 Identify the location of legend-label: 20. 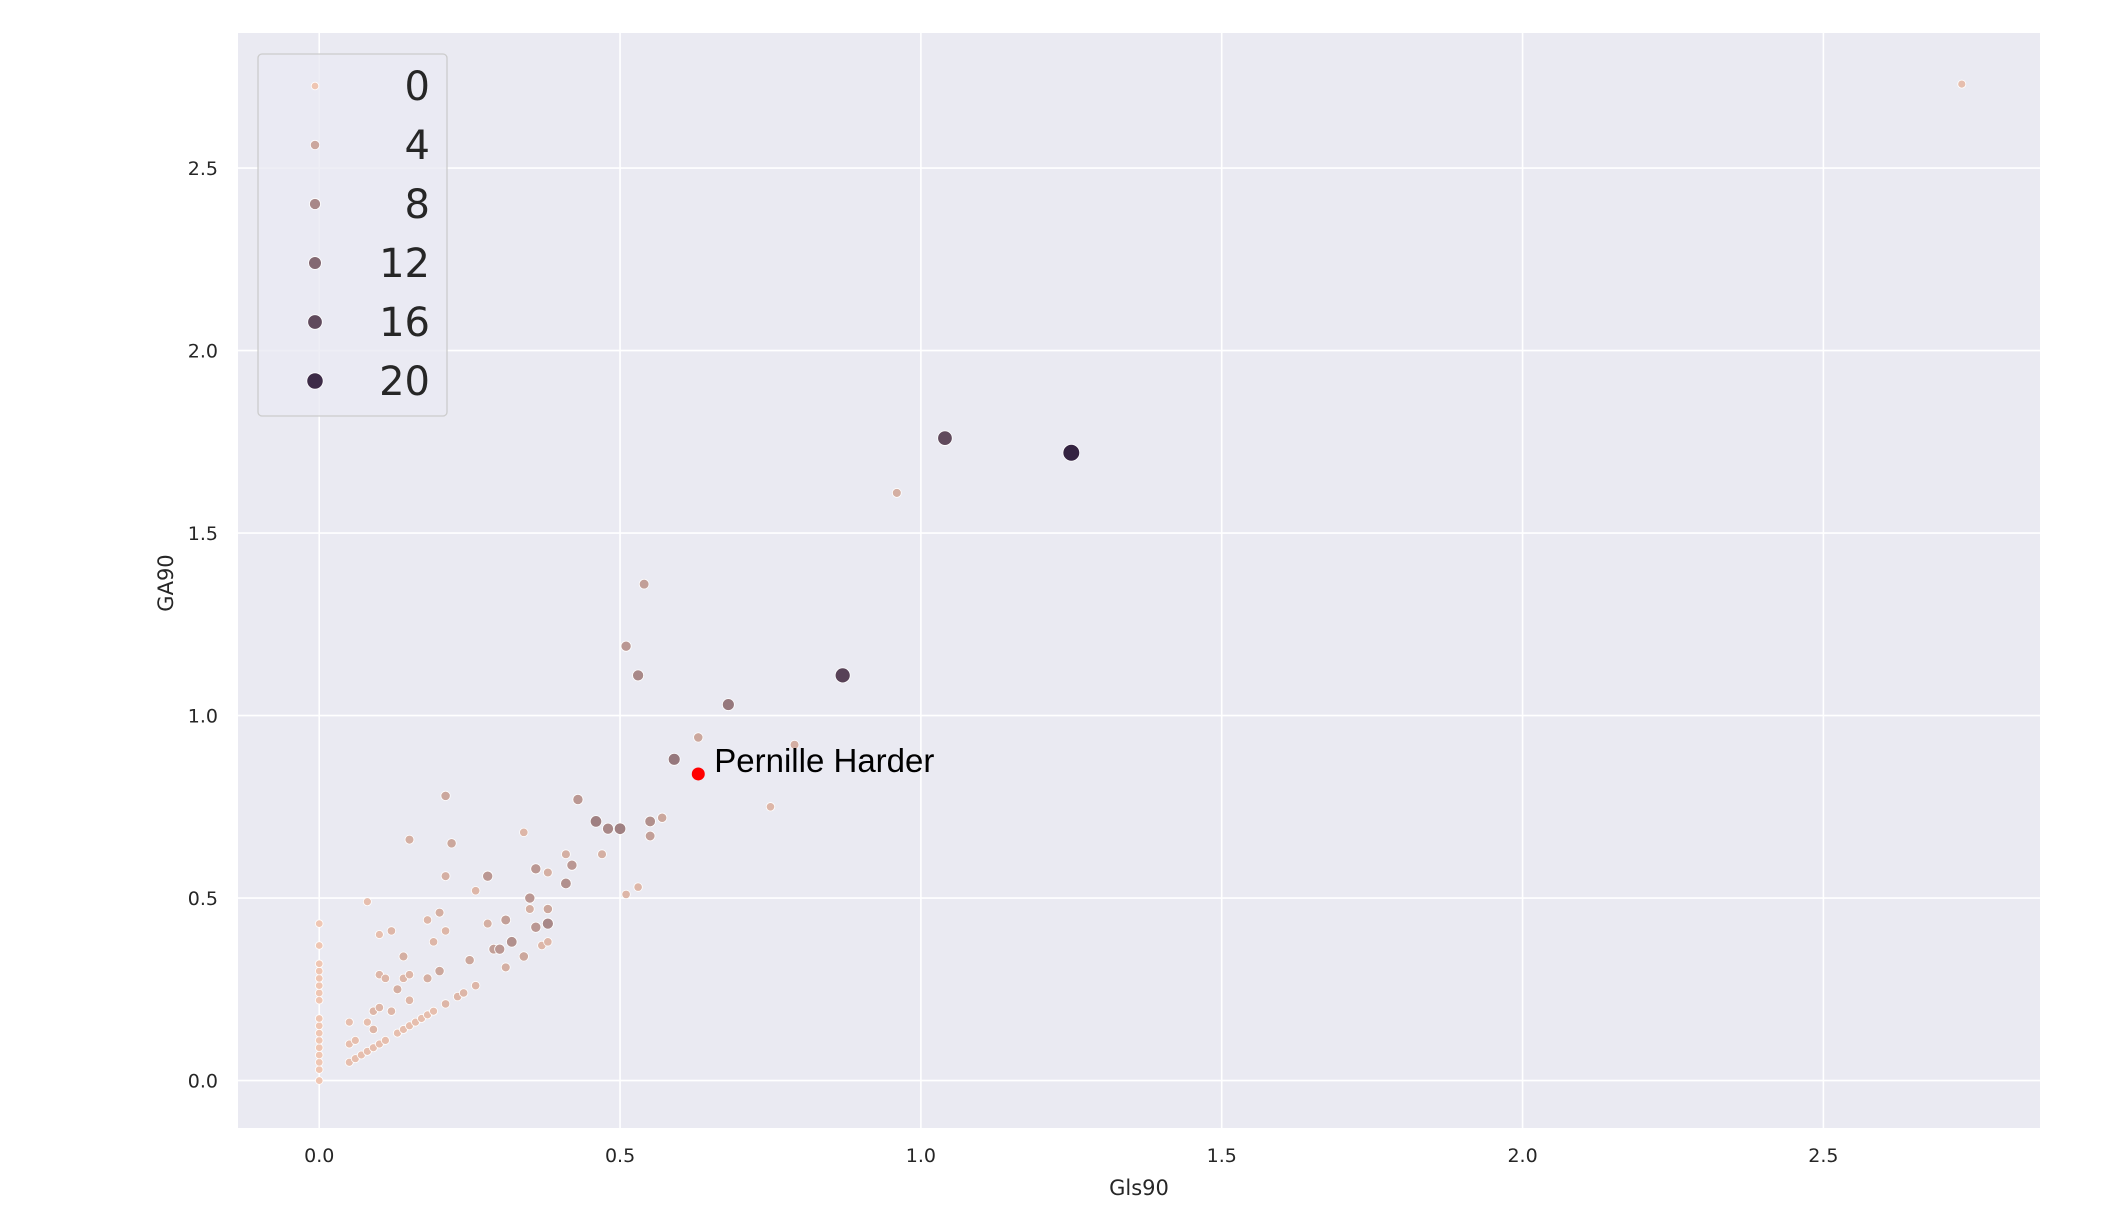
(404, 382).